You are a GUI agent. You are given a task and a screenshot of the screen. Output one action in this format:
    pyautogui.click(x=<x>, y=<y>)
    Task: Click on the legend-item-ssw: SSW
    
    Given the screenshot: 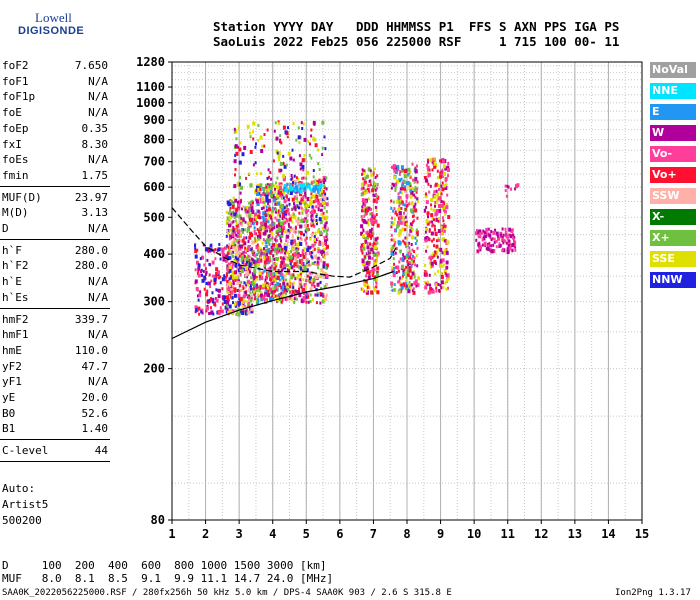 What is the action you would take?
    pyautogui.click(x=673, y=196)
    